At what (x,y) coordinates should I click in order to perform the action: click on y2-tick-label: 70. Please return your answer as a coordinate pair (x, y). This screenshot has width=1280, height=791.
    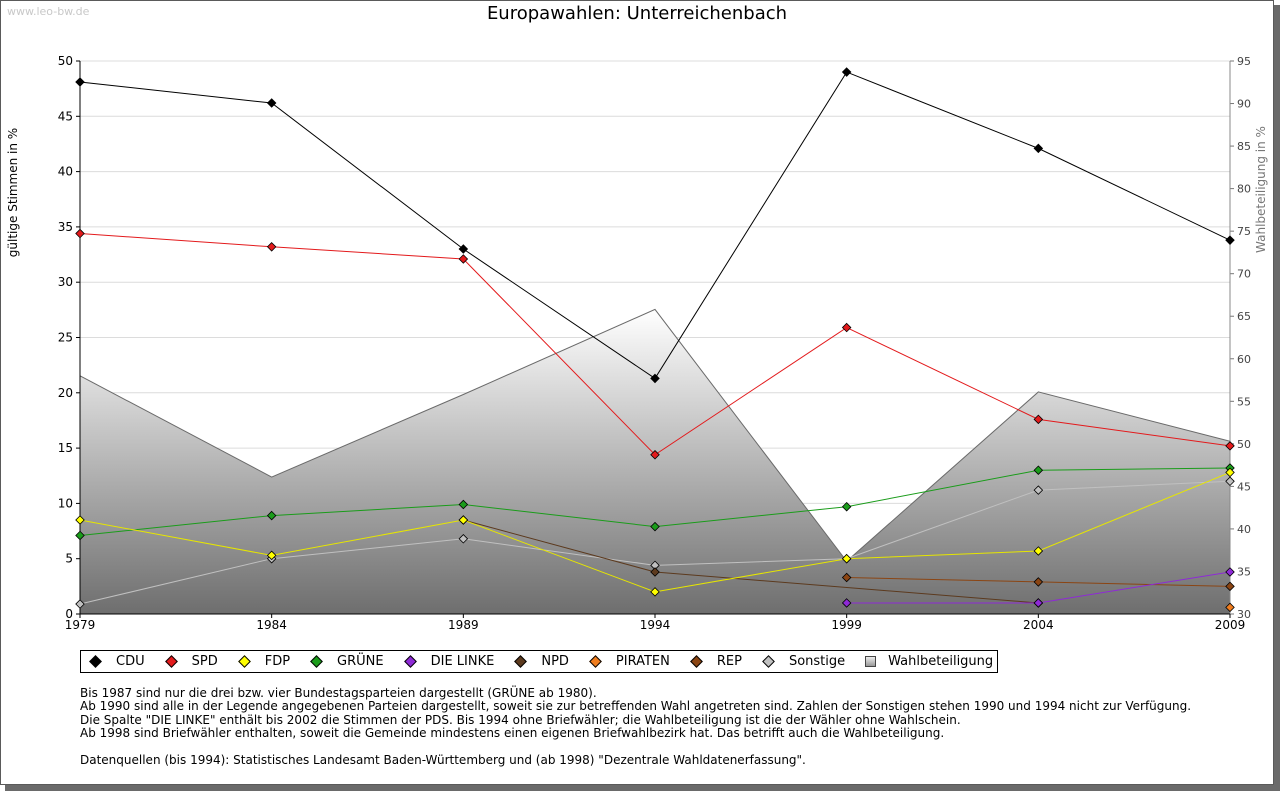
    Looking at the image, I should click on (1244, 274).